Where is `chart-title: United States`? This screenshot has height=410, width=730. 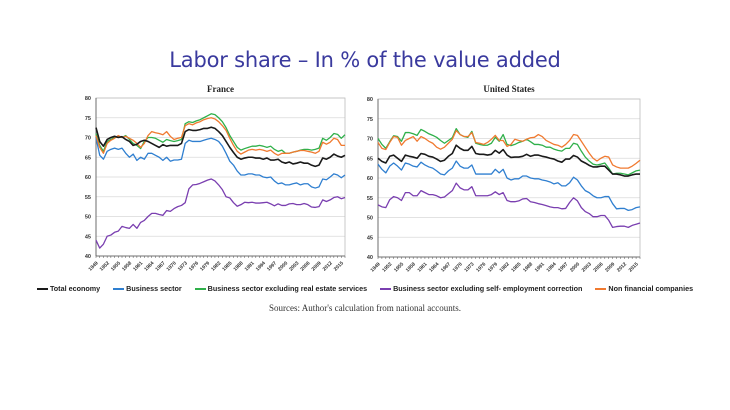 chart-title: United States is located at coordinates (509, 89).